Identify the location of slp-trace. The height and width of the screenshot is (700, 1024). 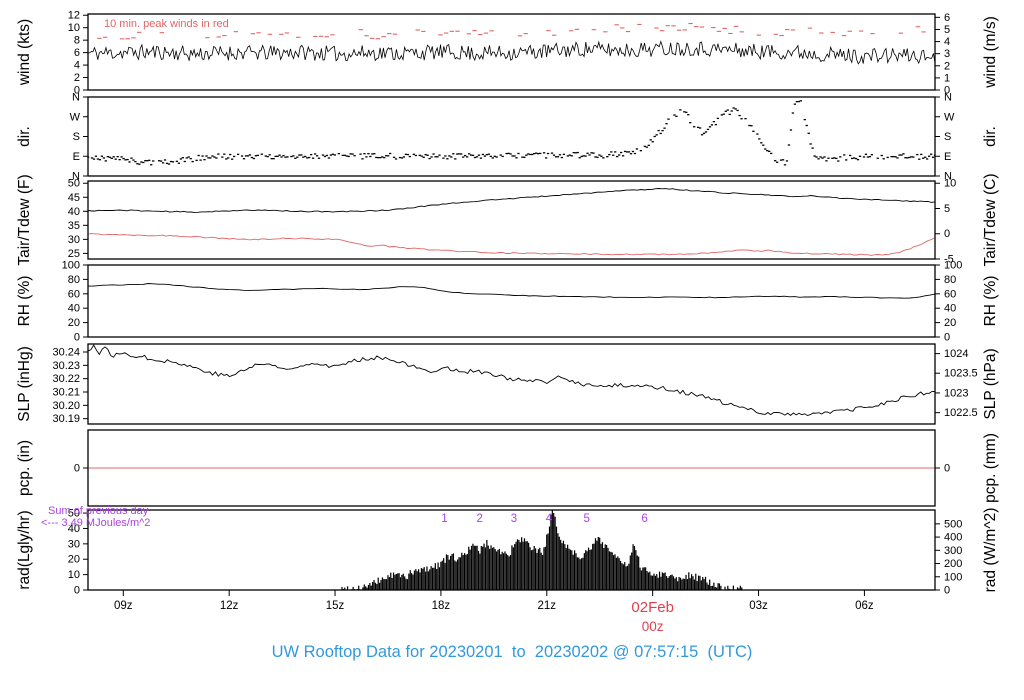
(511, 380).